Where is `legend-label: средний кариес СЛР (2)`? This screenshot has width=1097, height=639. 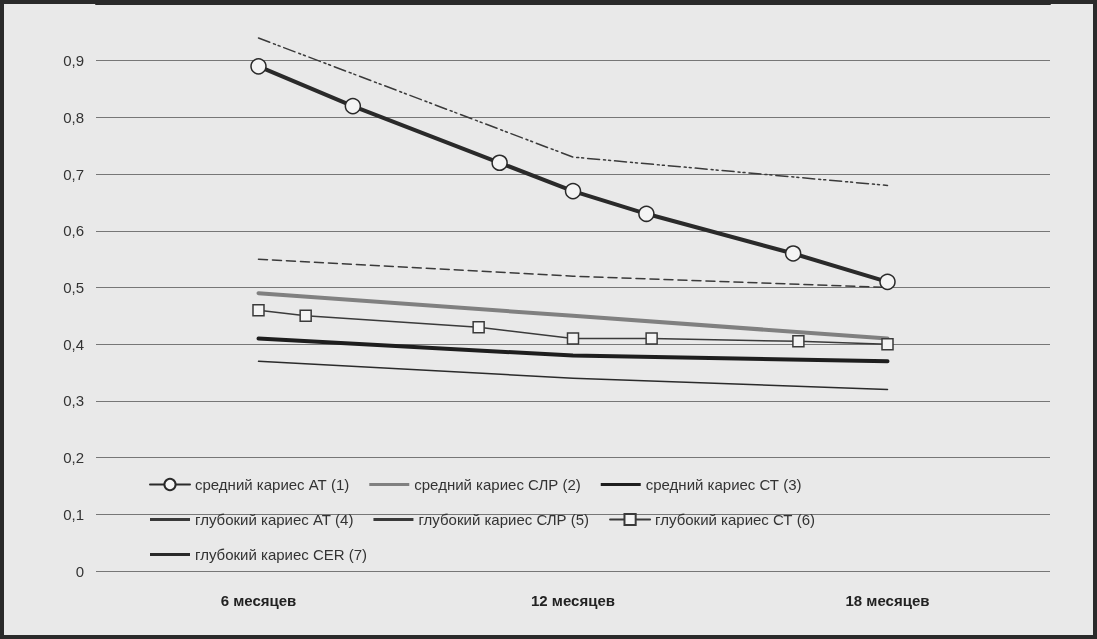 legend-label: средний кариес СЛР (2) is located at coordinates (497, 484).